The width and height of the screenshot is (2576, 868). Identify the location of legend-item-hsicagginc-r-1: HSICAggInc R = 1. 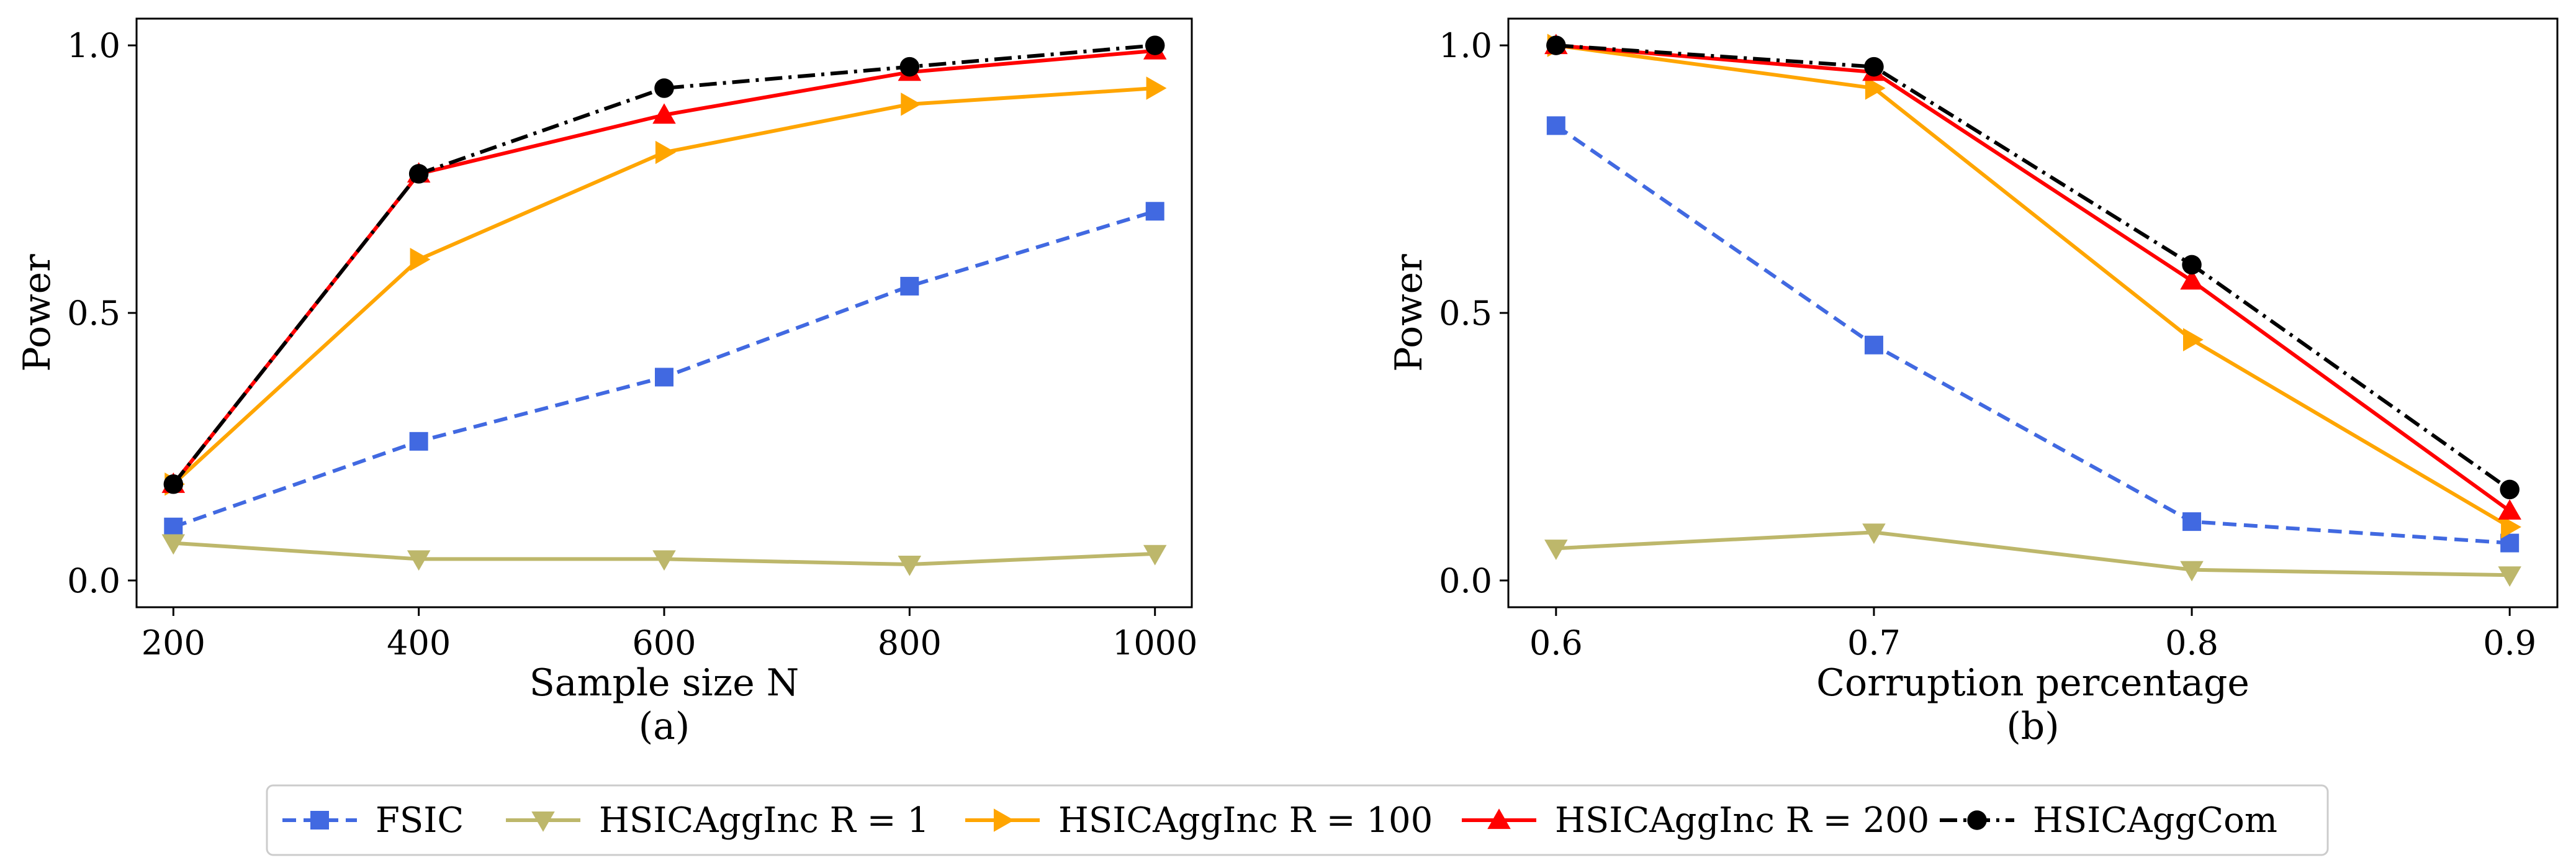
(717, 820).